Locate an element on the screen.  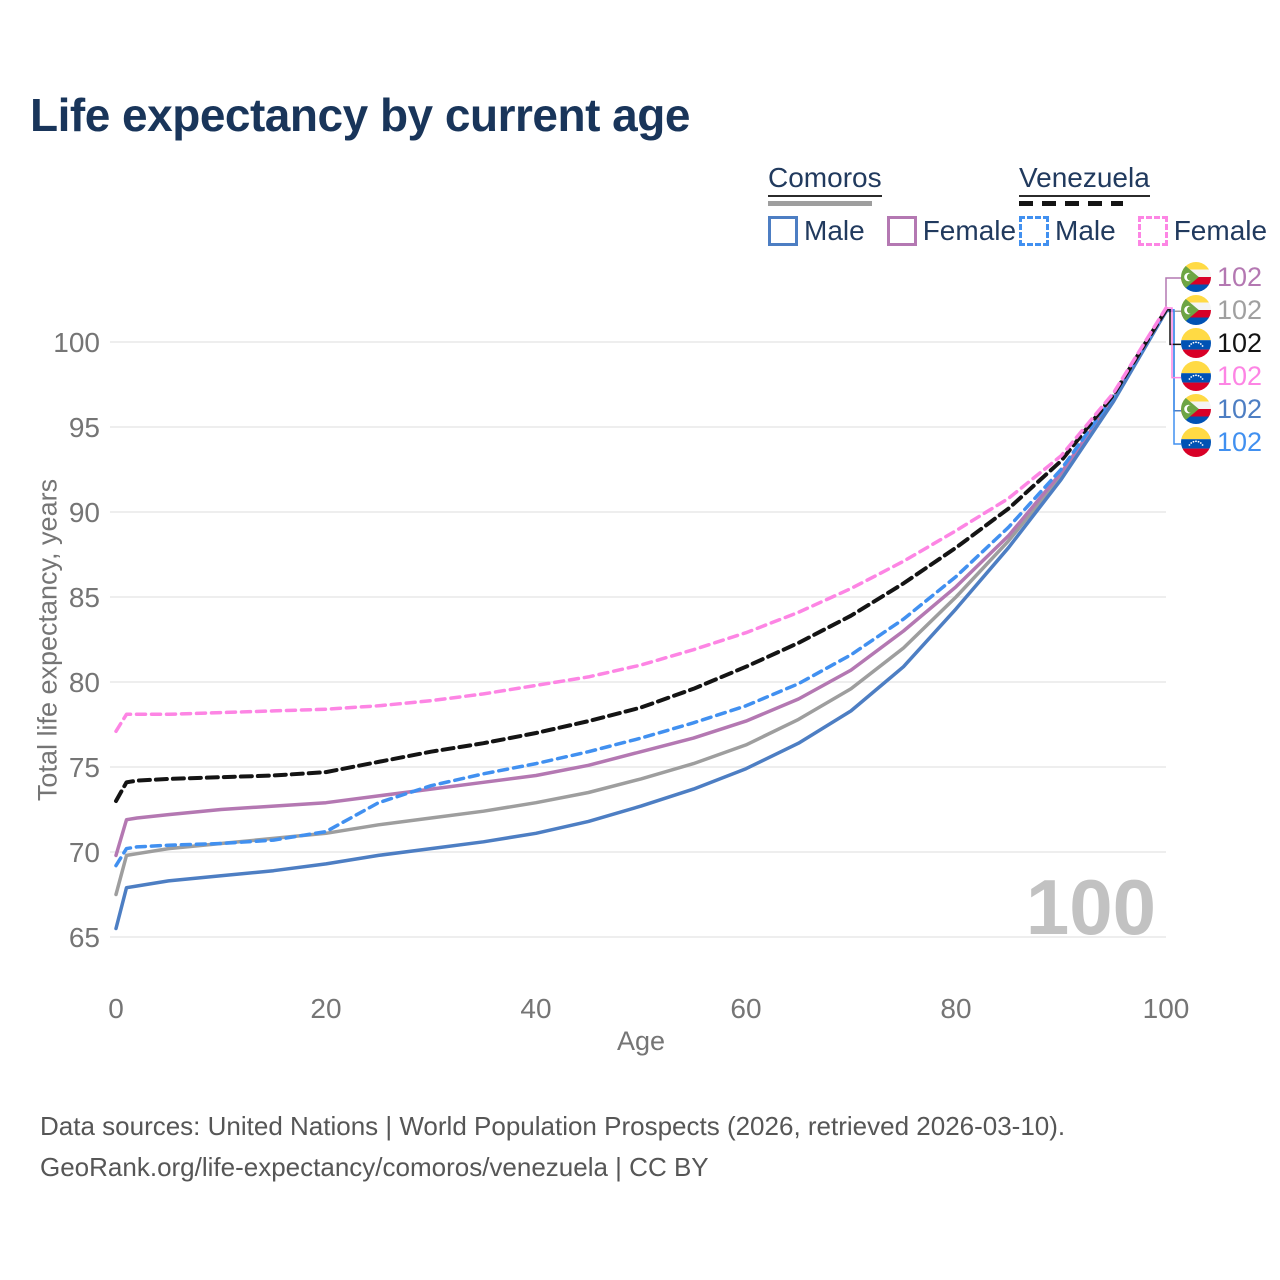
end-label-row-comoros-female: 102 is located at coordinates (1221, 277).